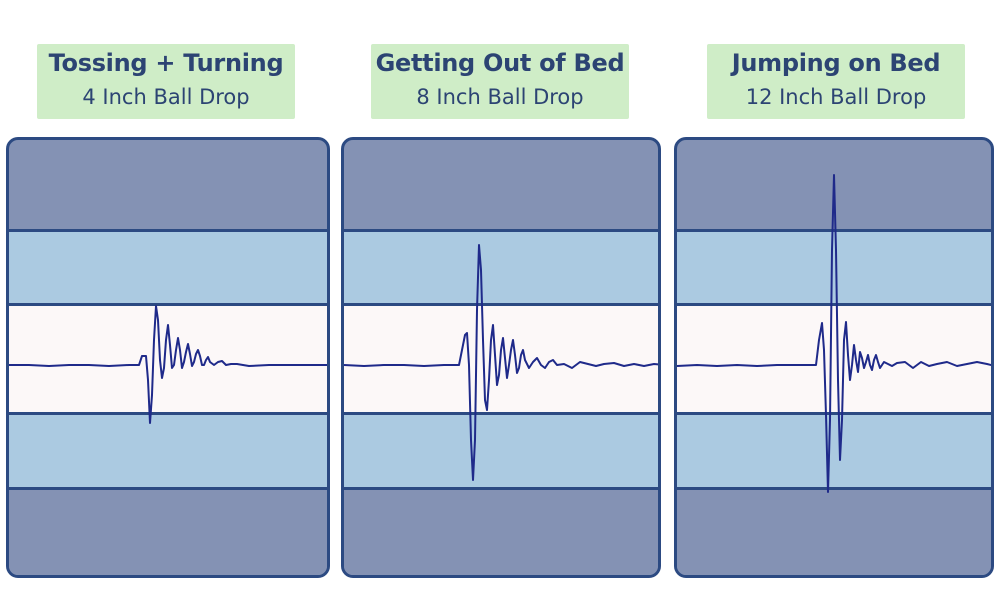 This screenshot has width=1000, height=607. I want to click on label-title: Jumping on Bed, so click(836, 63).